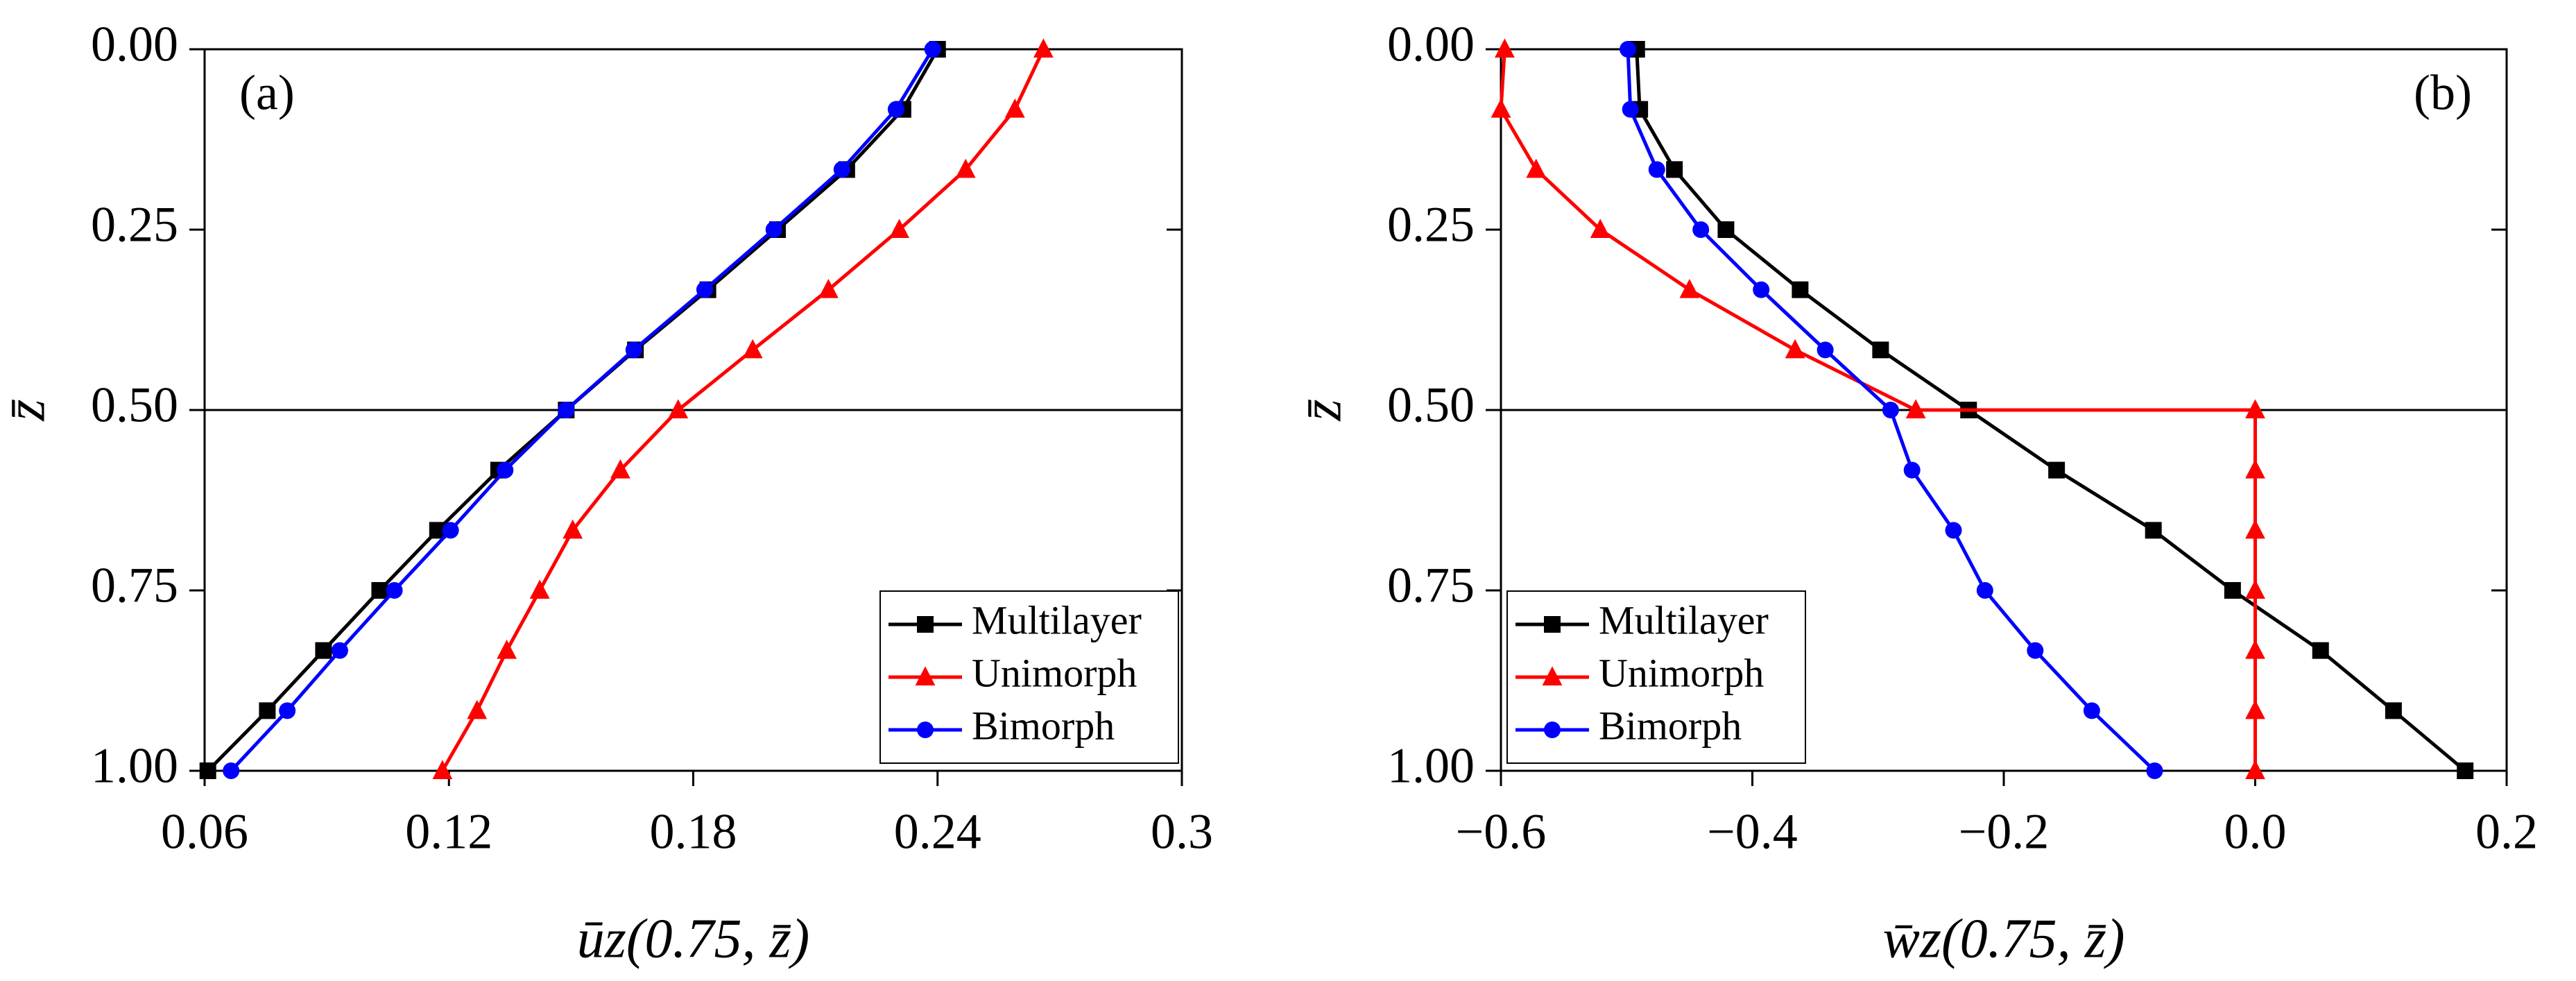 This screenshot has width=2576, height=981. What do you see at coordinates (2004, 832) in the screenshot?
I see `x-tick-label: −0.2` at bounding box center [2004, 832].